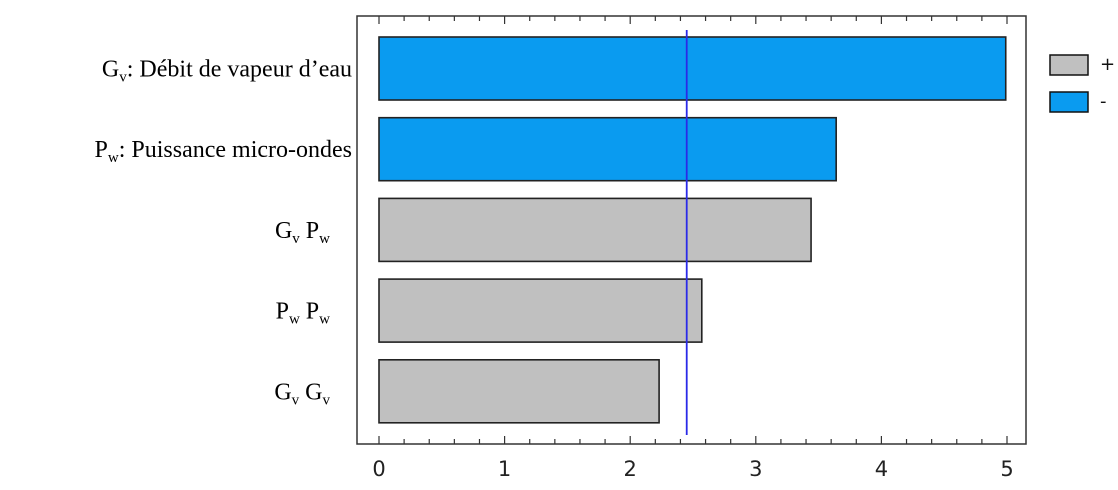 This screenshot has height=490, width=1118. I want to click on legend-label-1: +, so click(1107, 64).